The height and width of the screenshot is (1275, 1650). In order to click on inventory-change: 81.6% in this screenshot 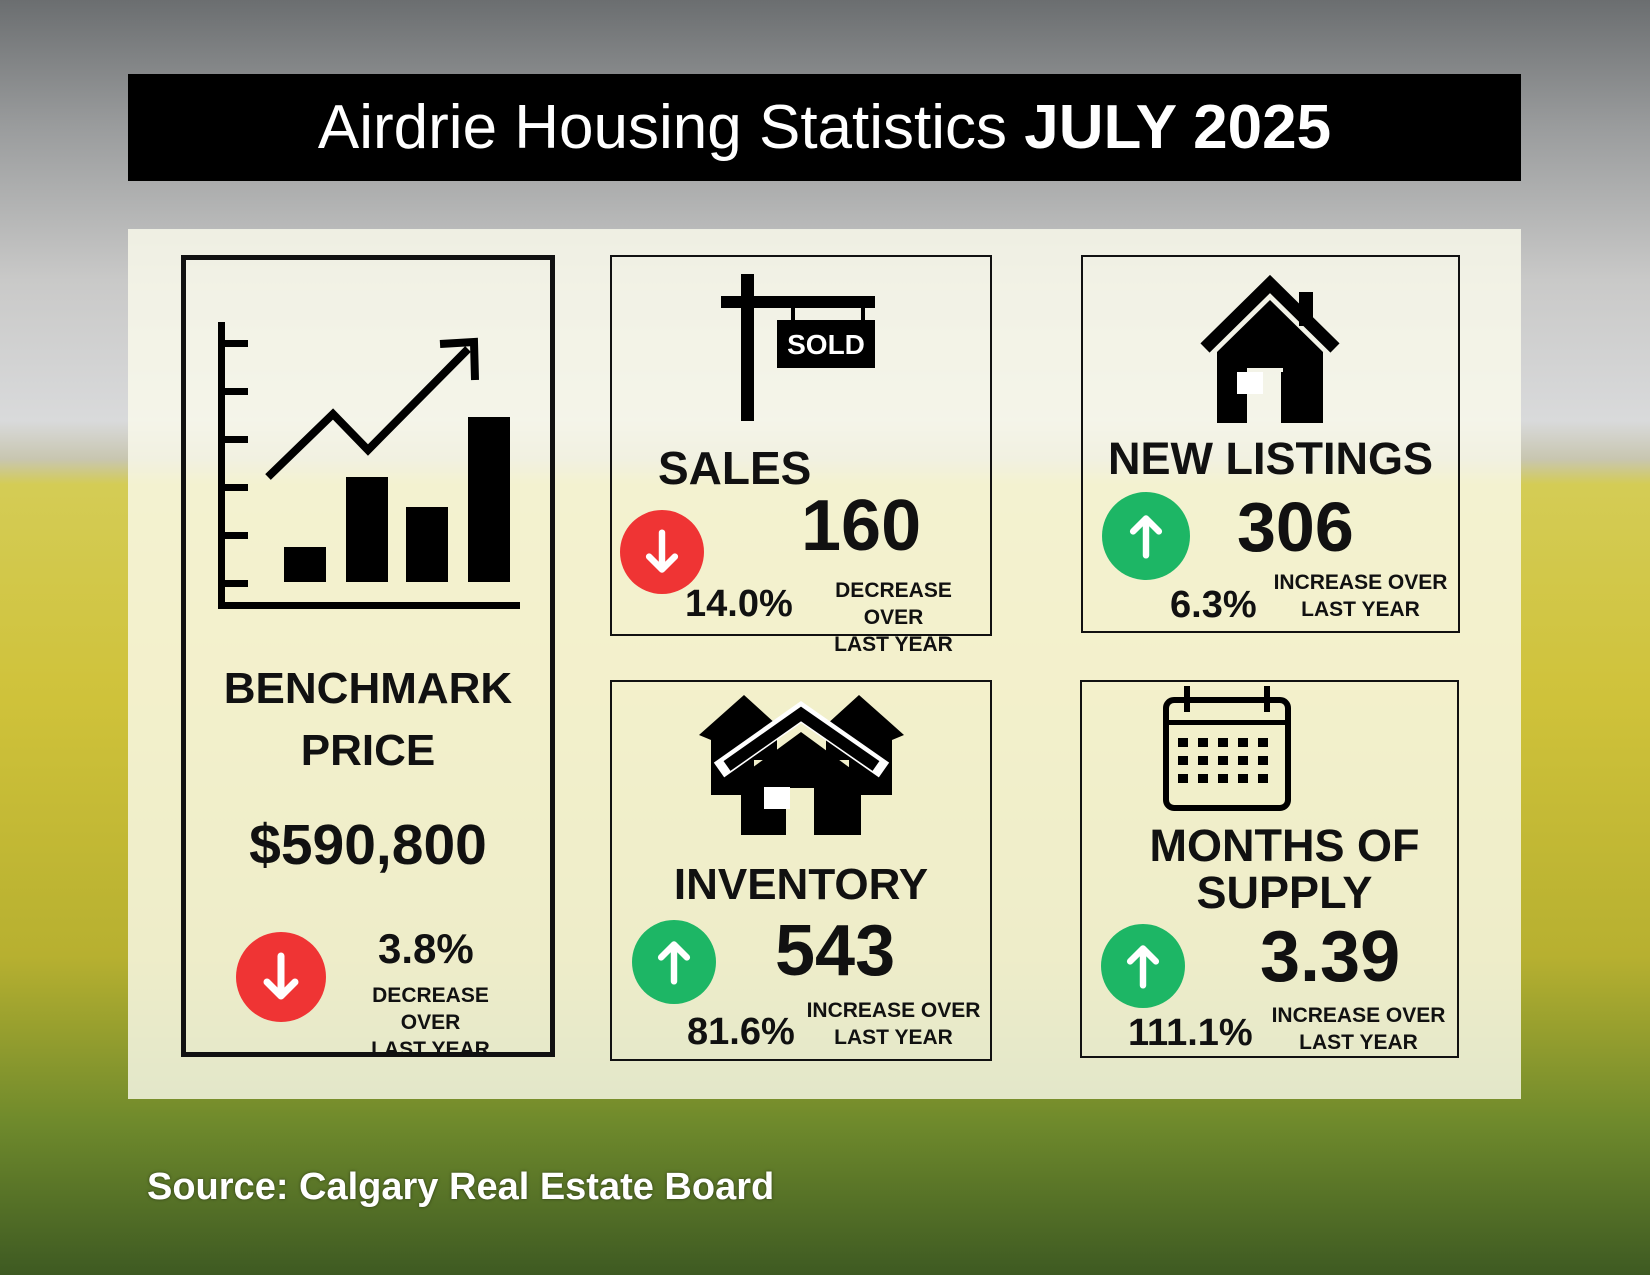, I will do `click(741, 1032)`.